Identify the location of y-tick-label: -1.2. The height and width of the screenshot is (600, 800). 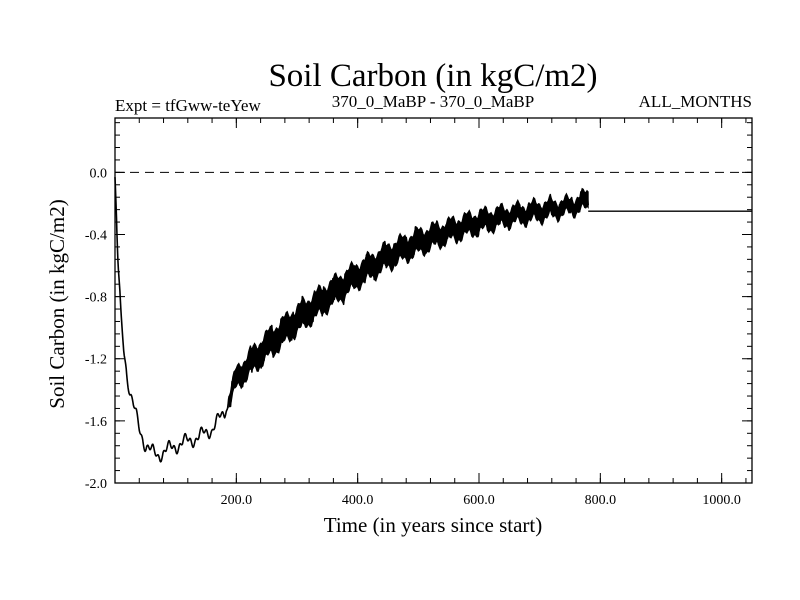
(96, 360).